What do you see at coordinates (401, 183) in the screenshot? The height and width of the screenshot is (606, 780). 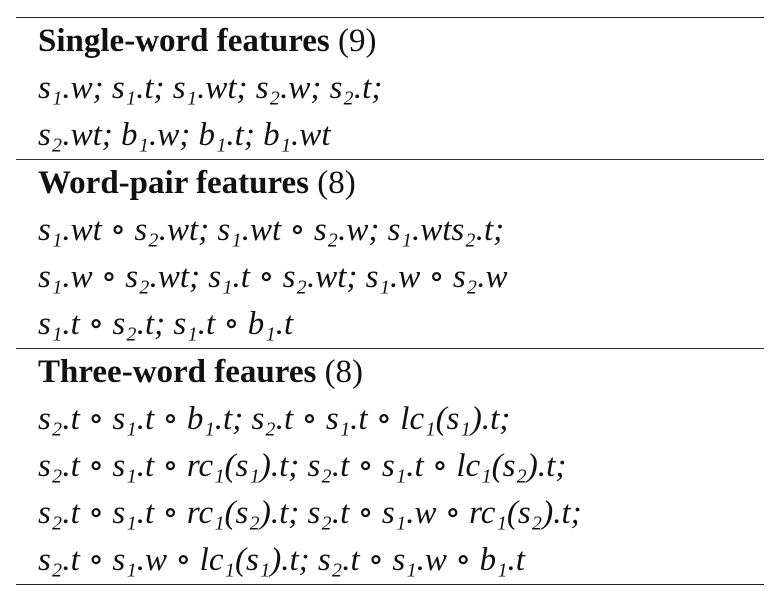 I see `section-heading: Word-pair features (8)` at bounding box center [401, 183].